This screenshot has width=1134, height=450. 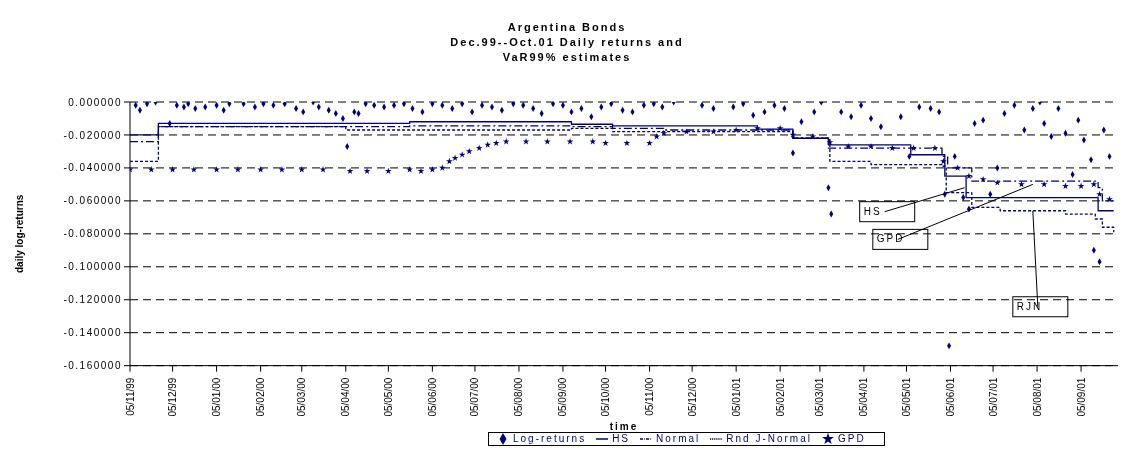 What do you see at coordinates (780, 397) in the screenshot?
I see `x-tick-label: 05/02/01` at bounding box center [780, 397].